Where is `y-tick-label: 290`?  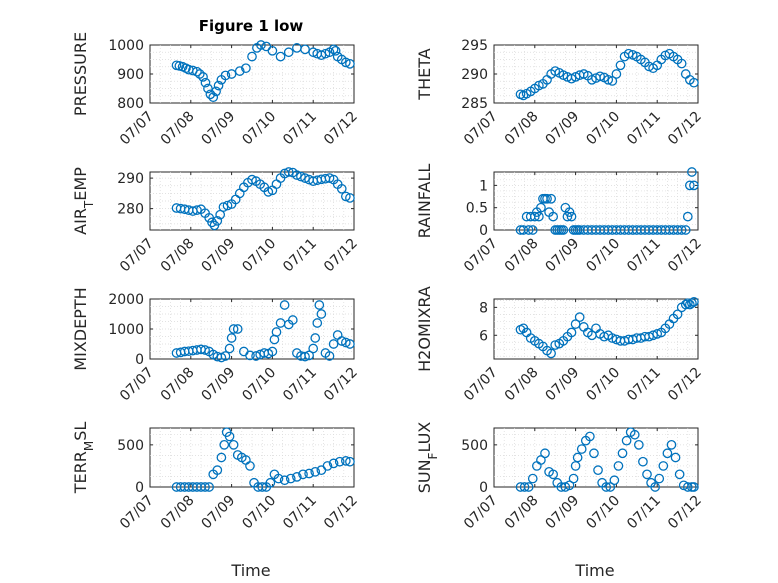 y-tick-label: 290 is located at coordinates (474, 75).